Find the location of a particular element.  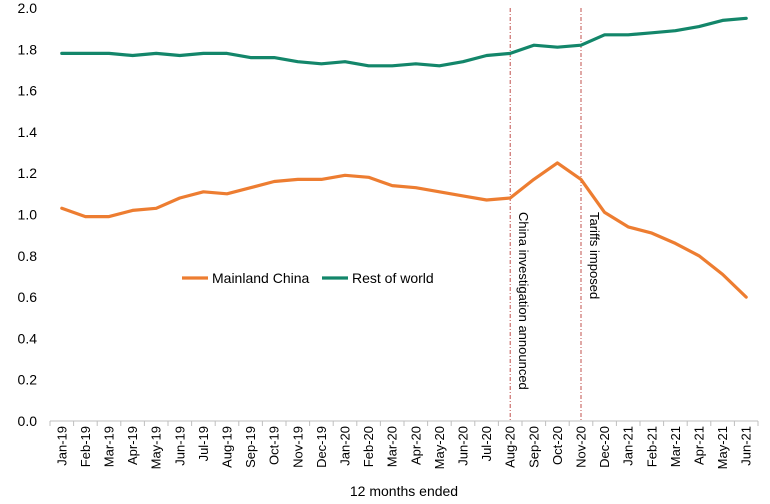

y-tick-label: 1.2 is located at coordinates (28, 173).